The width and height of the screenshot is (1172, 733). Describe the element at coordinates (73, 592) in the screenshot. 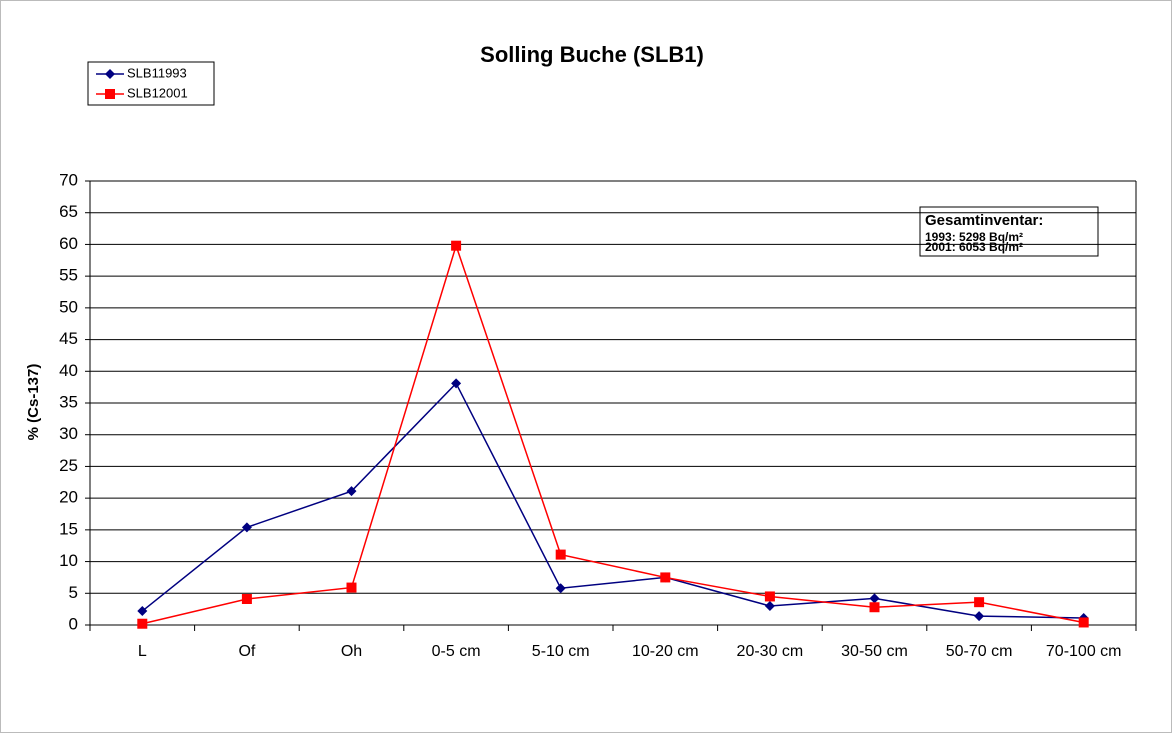

I see `y-tick-label: 5` at that location.